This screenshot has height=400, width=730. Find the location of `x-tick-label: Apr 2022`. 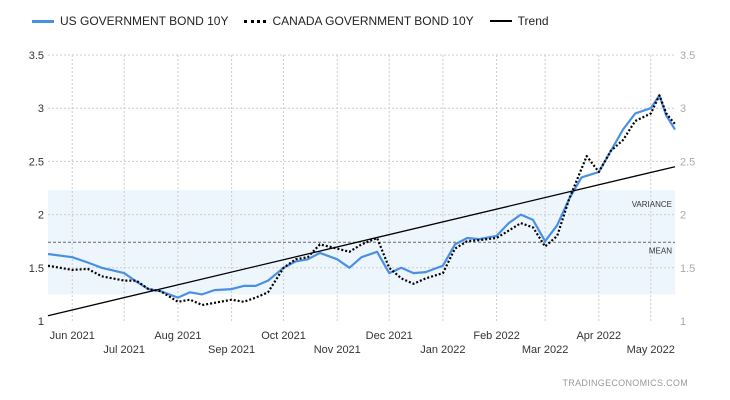

x-tick-label: Apr 2022 is located at coordinates (598, 336).